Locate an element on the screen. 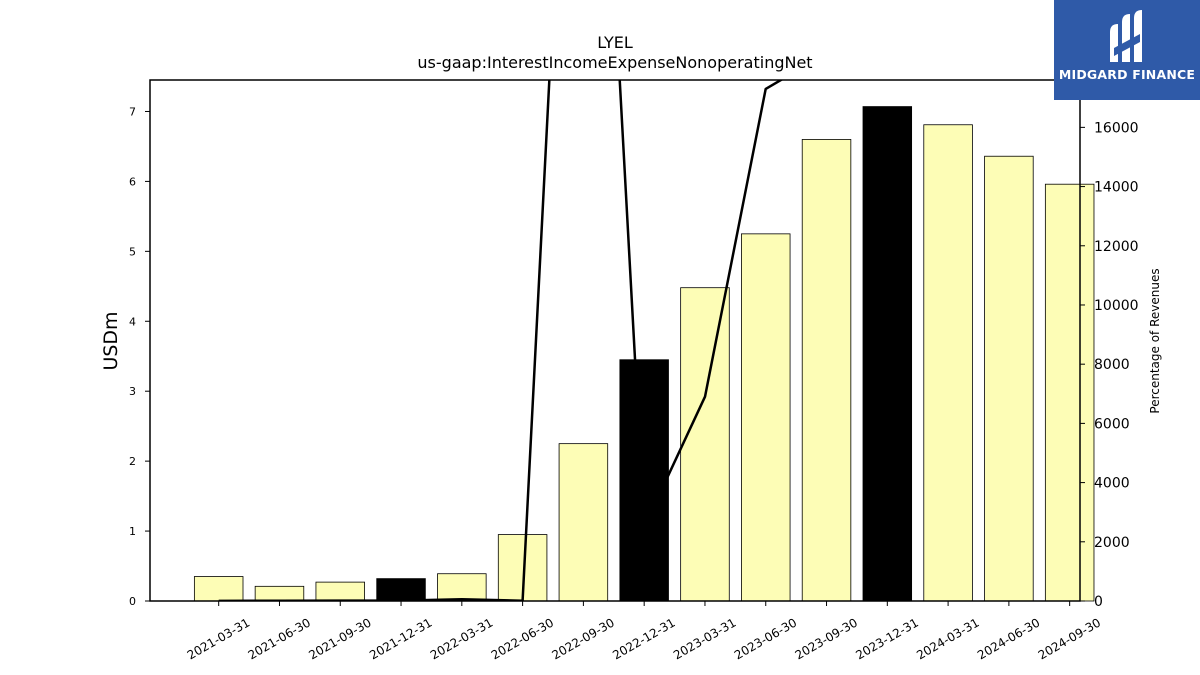 Image resolution: width=1200 pixels, height=675 pixels. left-tick-label: 6 is located at coordinates (132, 181).